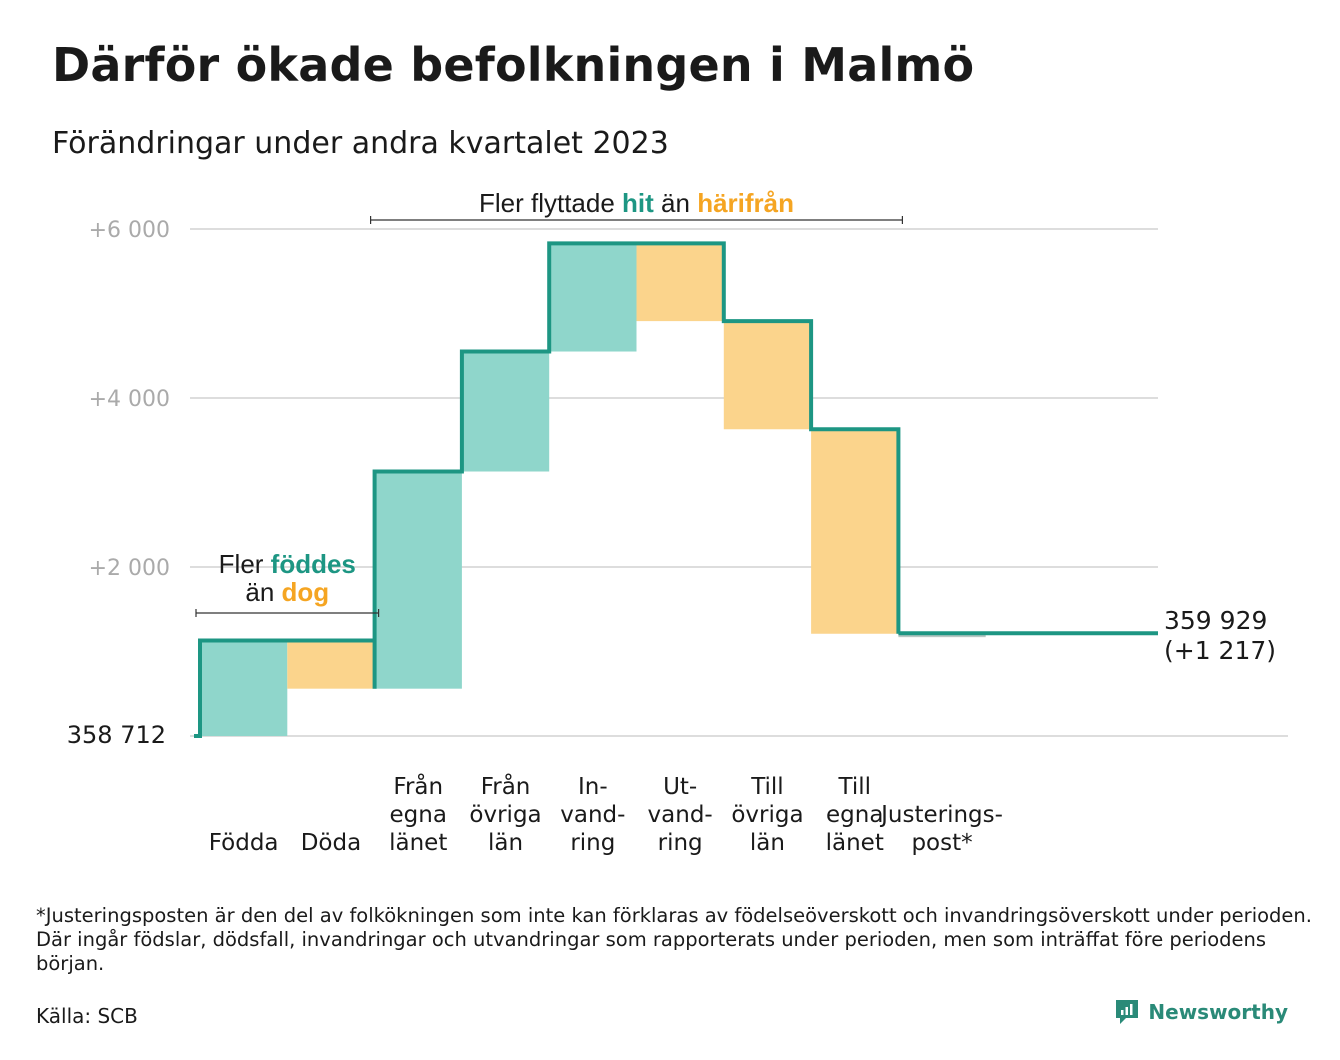 The height and width of the screenshot is (1060, 1340). Describe the element at coordinates (1215, 620) in the screenshot. I see `end-value-label: 359 929` at that location.